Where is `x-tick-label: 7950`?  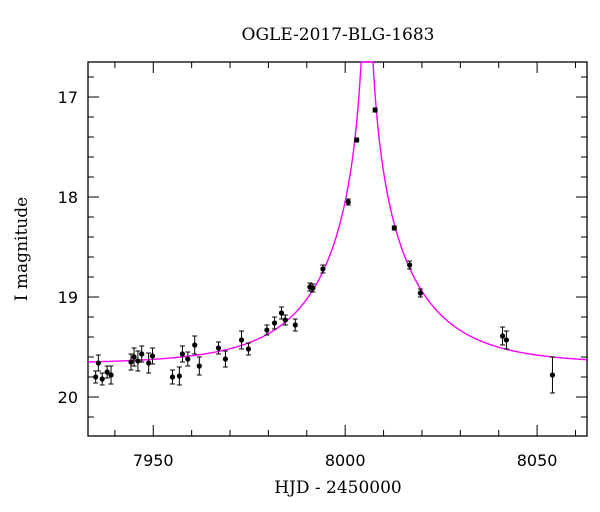
x-tick-label: 7950 is located at coordinates (153, 460).